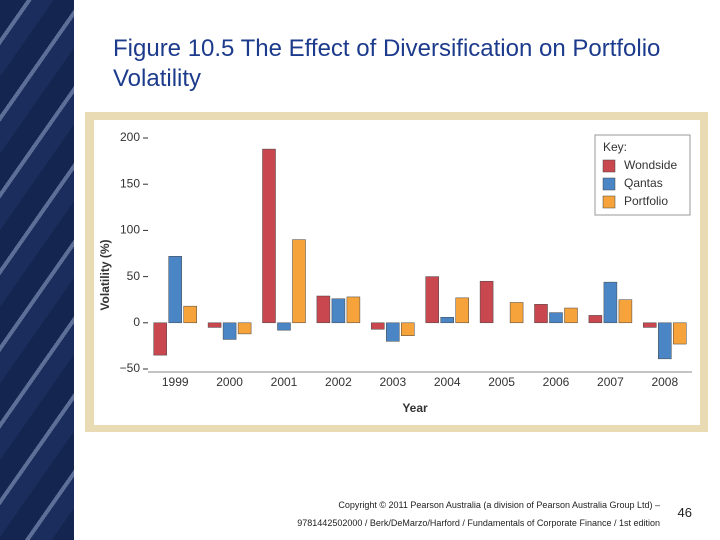  What do you see at coordinates (684, 512) in the screenshot?
I see `page-number: 46` at bounding box center [684, 512].